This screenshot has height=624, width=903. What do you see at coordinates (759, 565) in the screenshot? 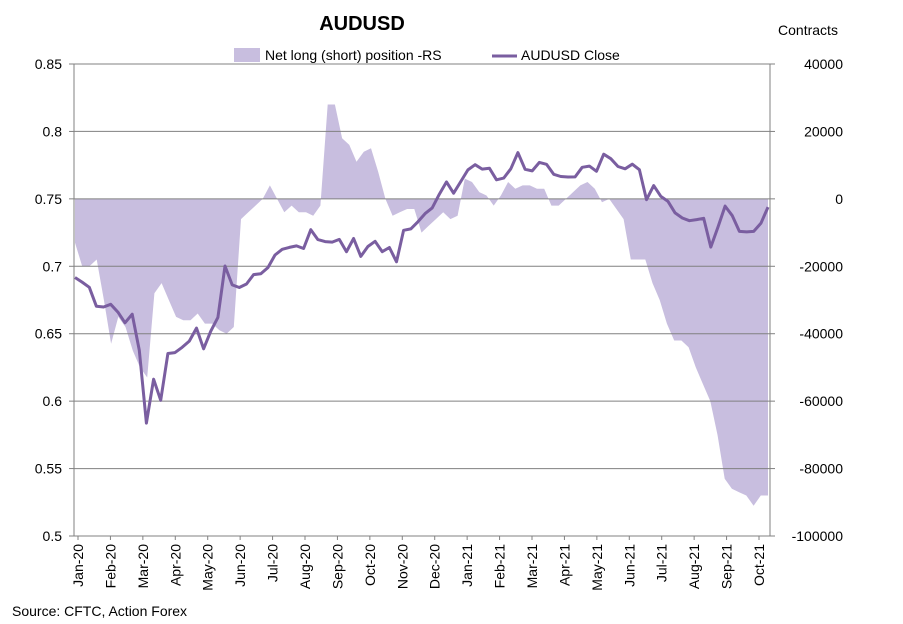
I see `x-tick-label: Oct-21` at bounding box center [759, 565].